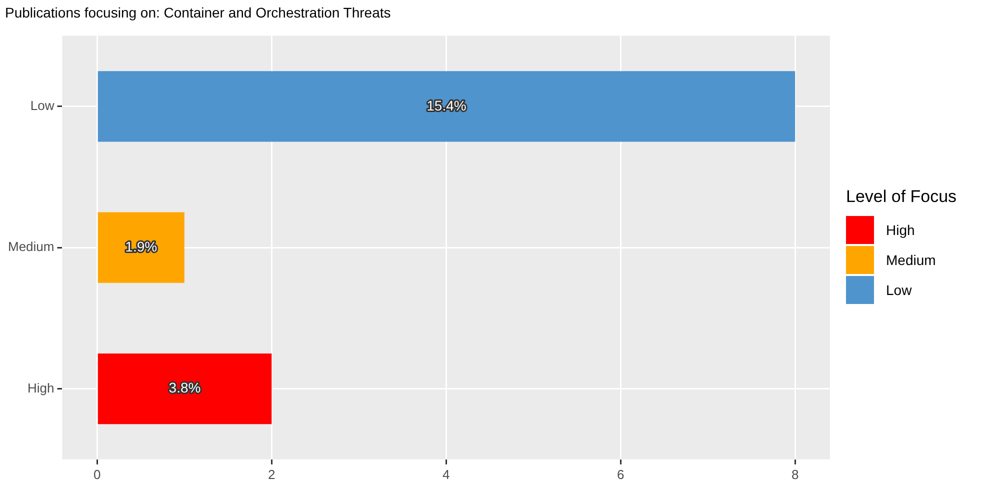 This screenshot has width=982, height=491. Describe the element at coordinates (141, 246) in the screenshot. I see `annotation: 1.9%` at that location.